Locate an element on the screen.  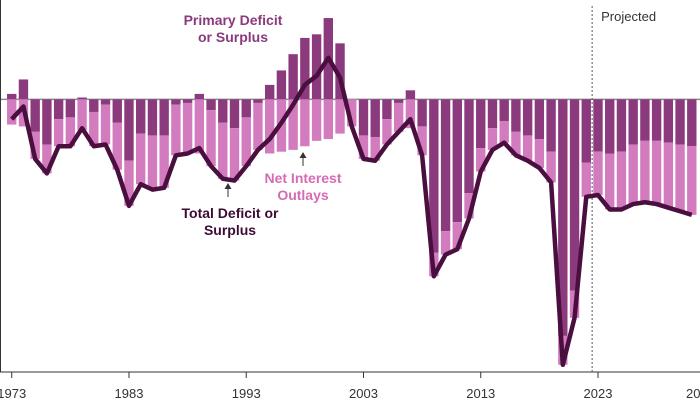
series-label: Primary Deficit or Surplus is located at coordinates (233, 28).